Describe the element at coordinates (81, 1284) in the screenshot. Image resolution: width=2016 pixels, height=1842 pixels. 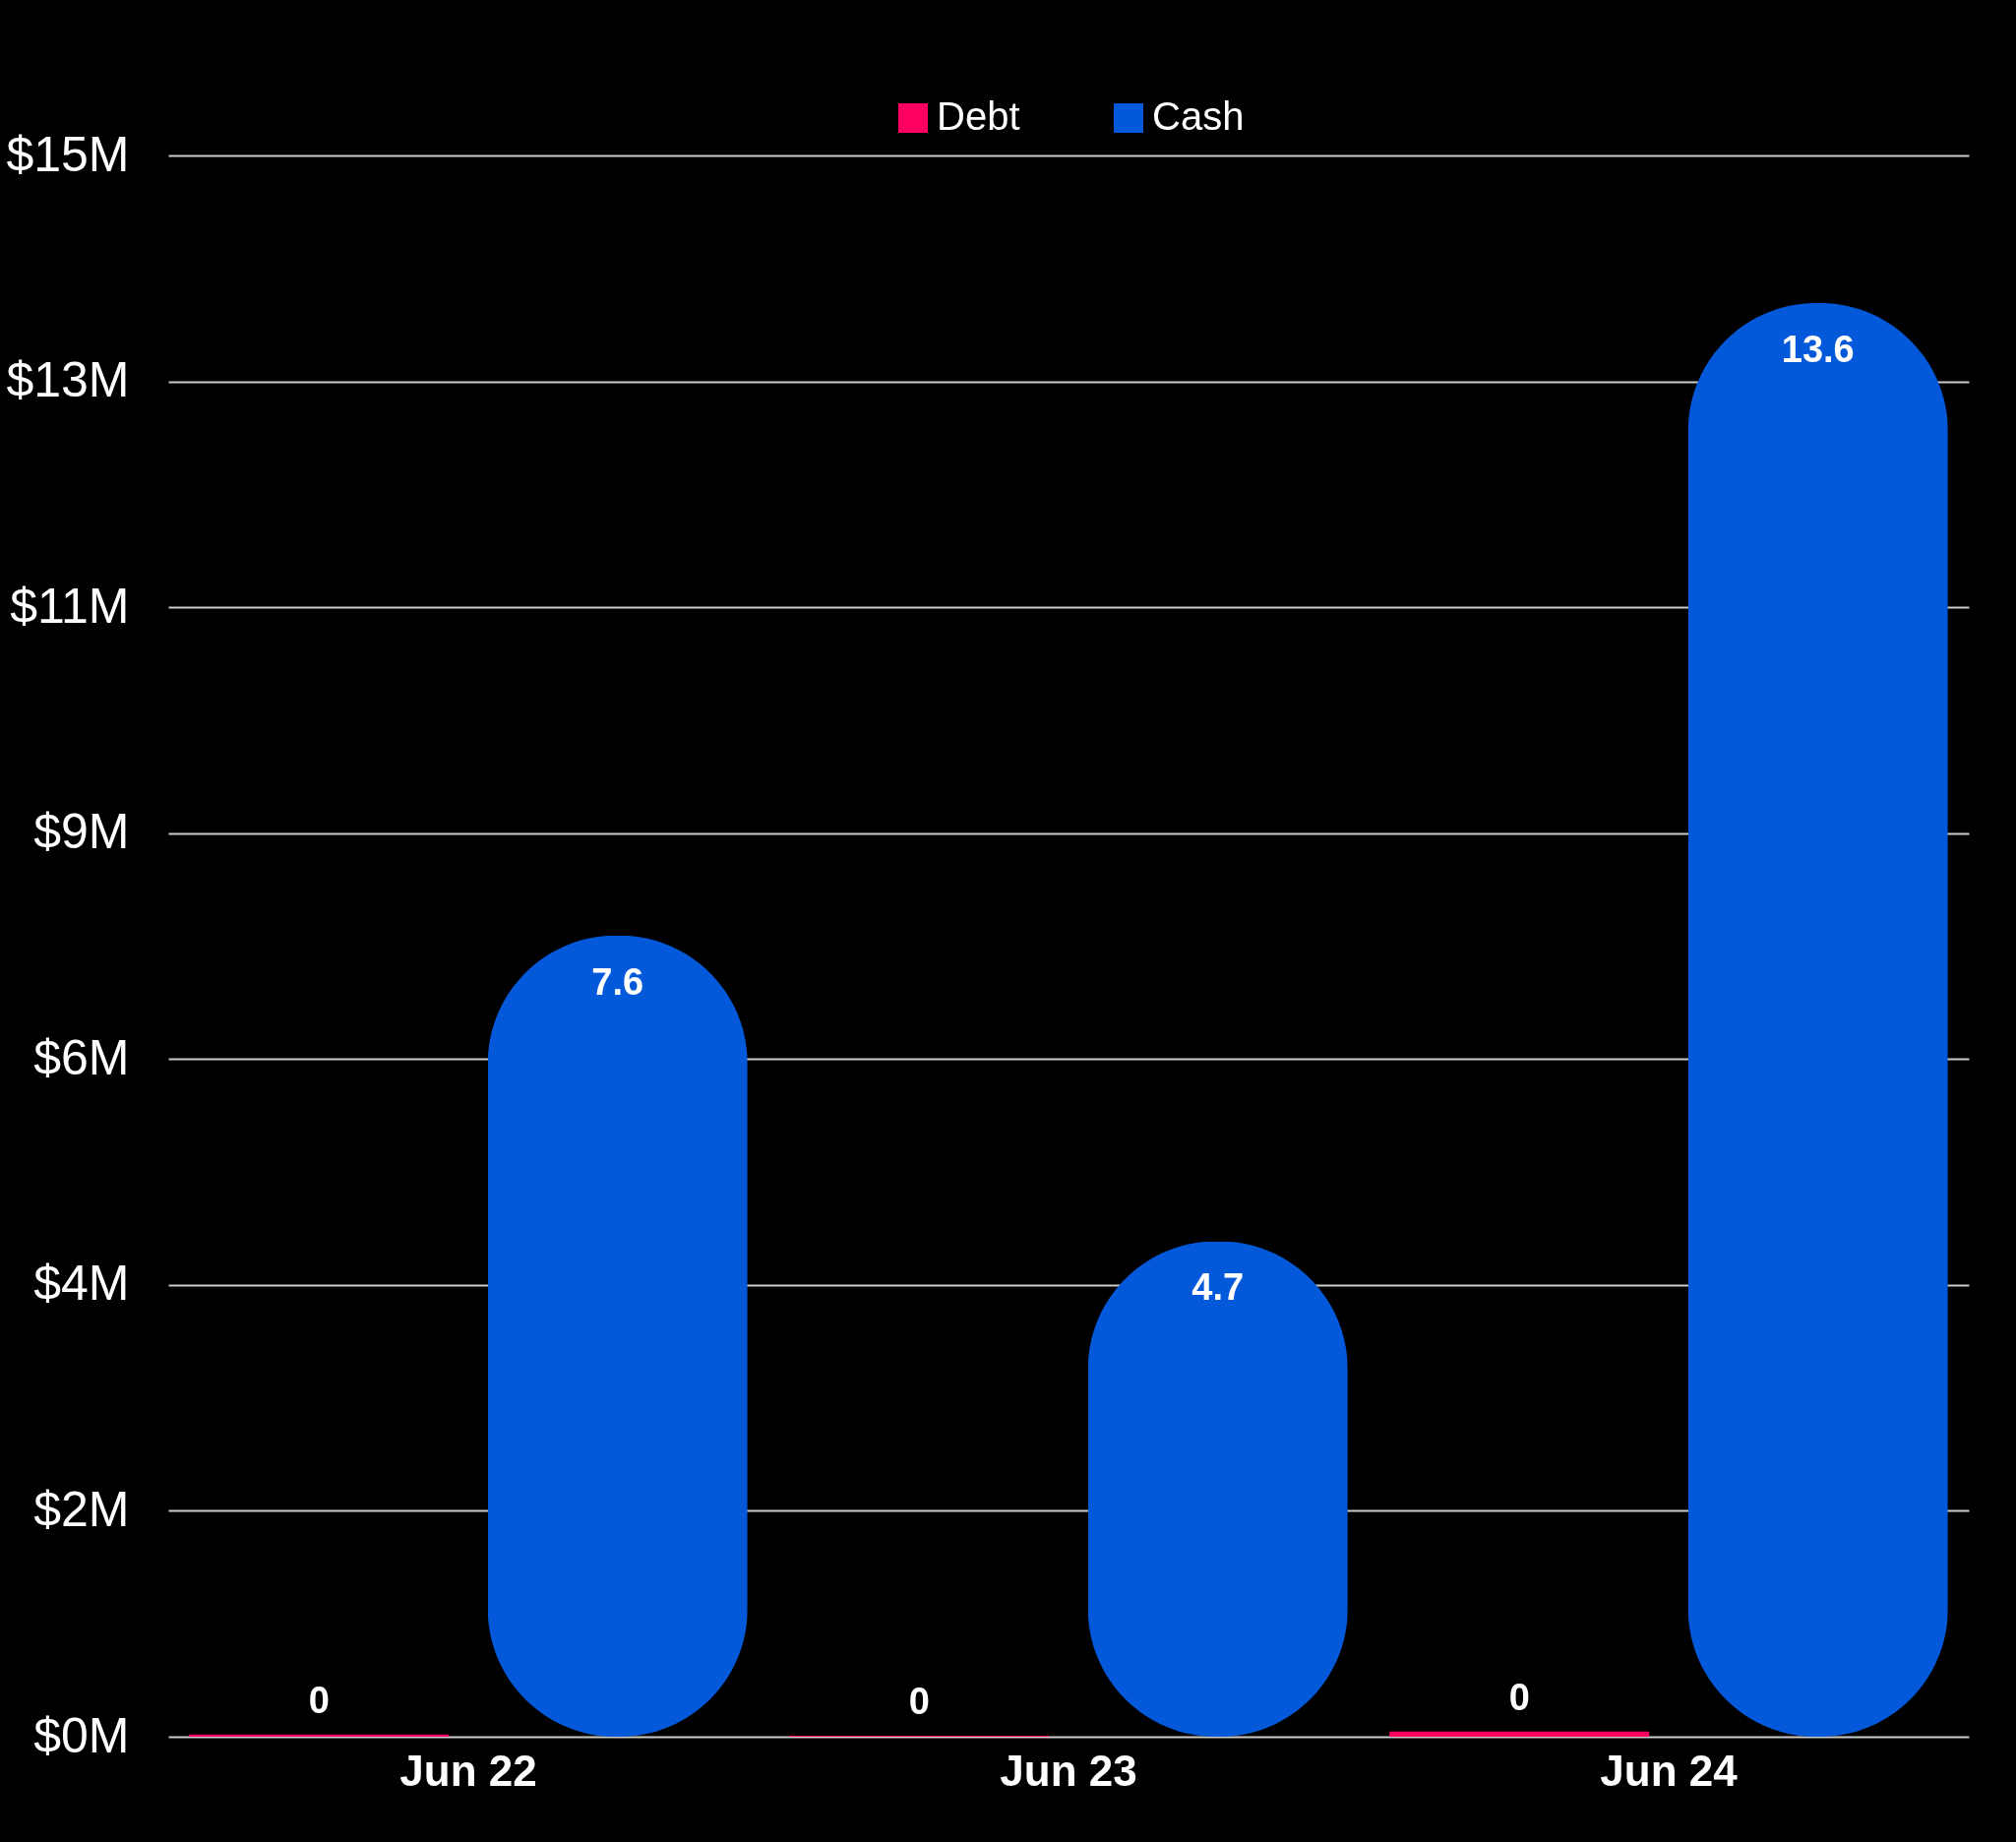
I see `y-tick-label: $4M` at that location.